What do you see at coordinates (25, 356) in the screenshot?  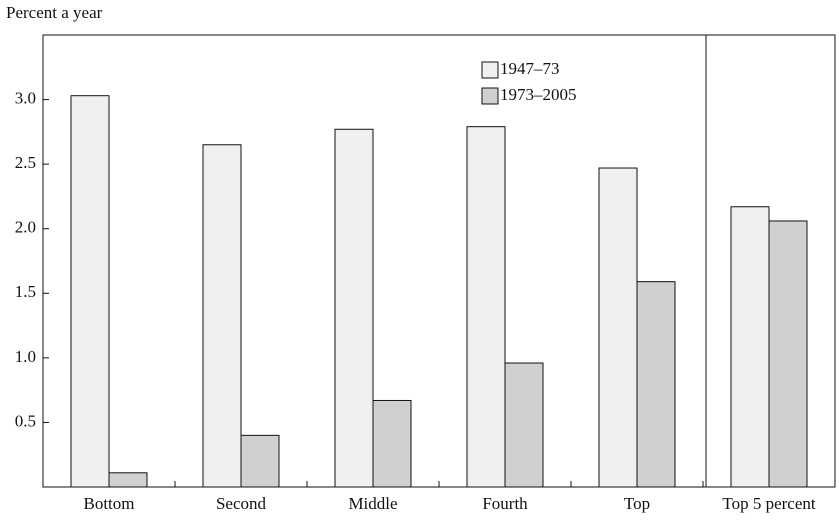 I see `y-tick-label: 1.0` at bounding box center [25, 356].